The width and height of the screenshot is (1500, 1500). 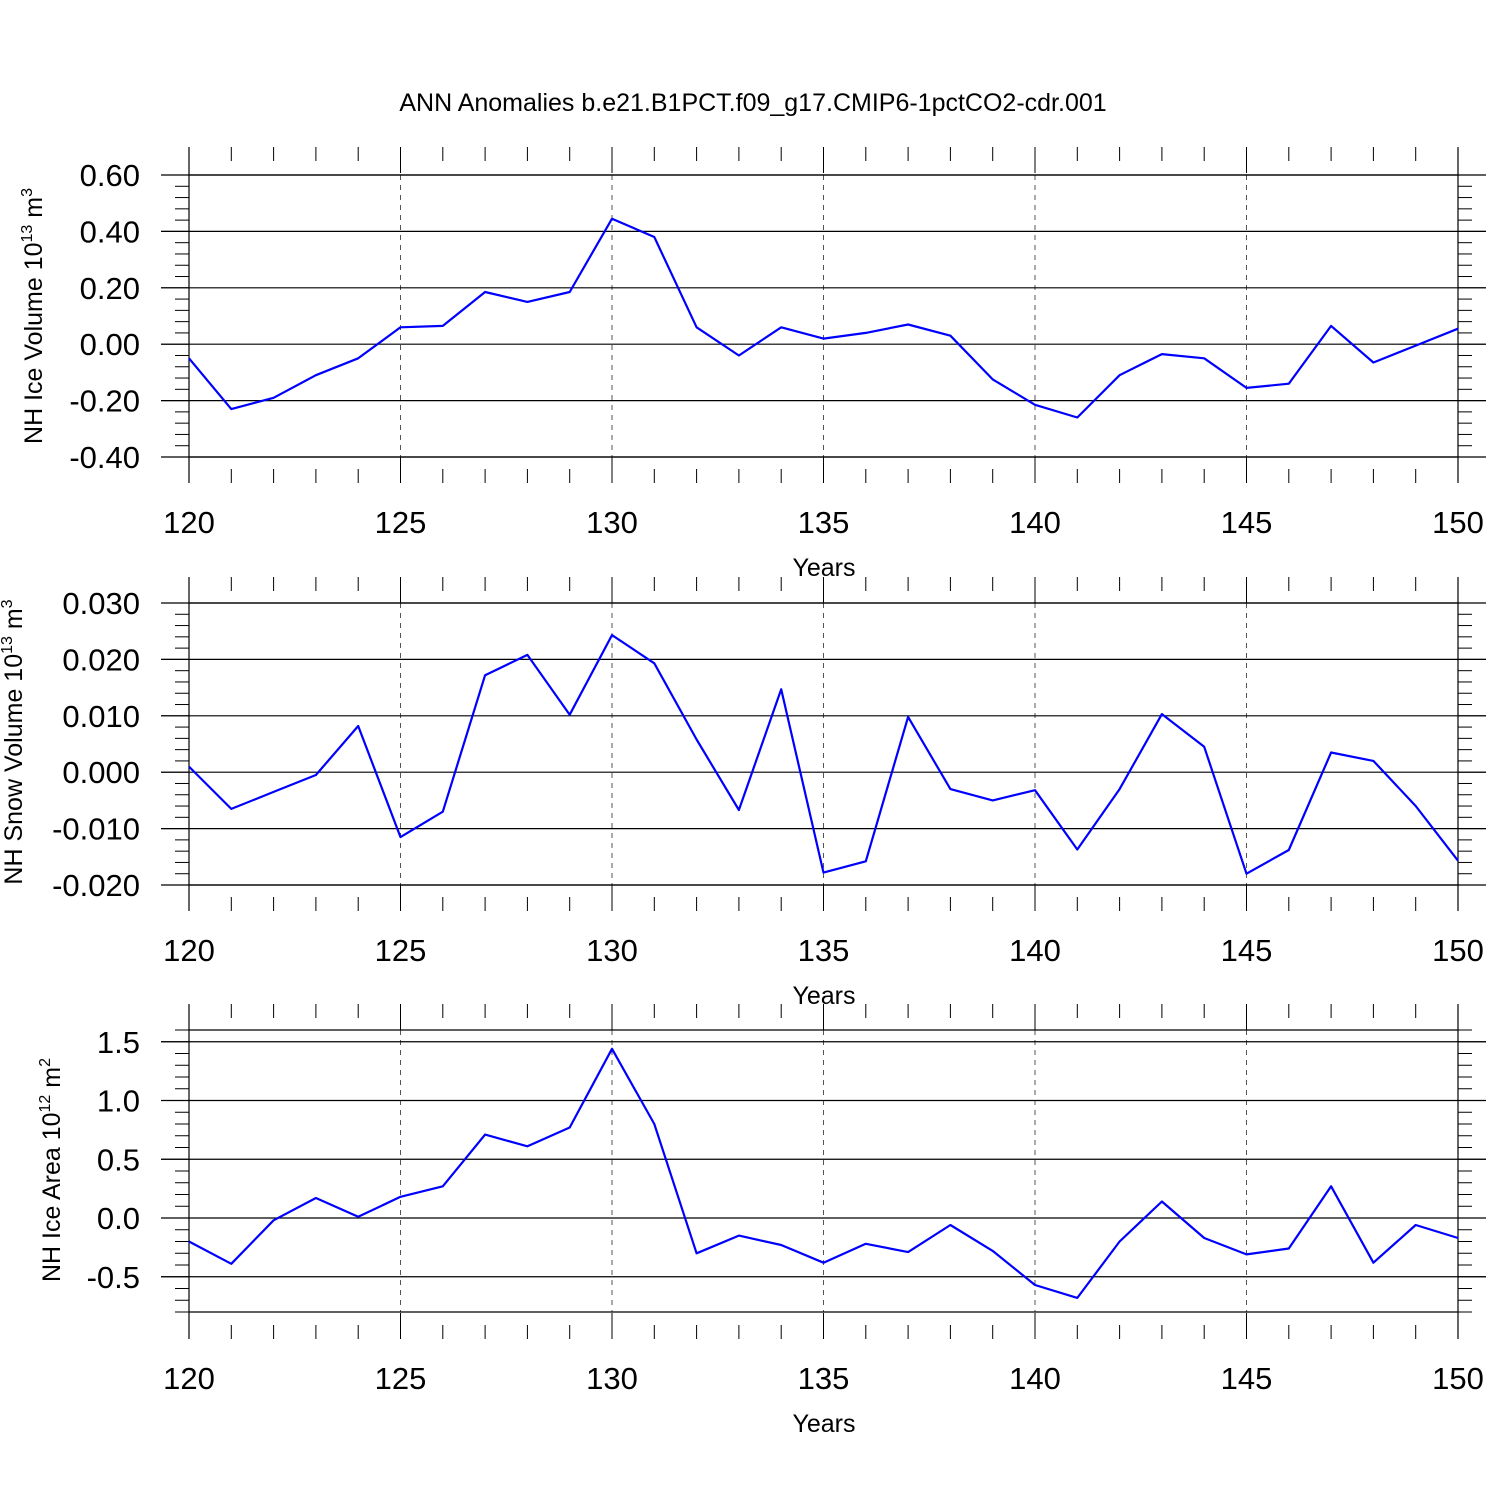 I want to click on x-axis-label: Years, so click(x=823, y=1424).